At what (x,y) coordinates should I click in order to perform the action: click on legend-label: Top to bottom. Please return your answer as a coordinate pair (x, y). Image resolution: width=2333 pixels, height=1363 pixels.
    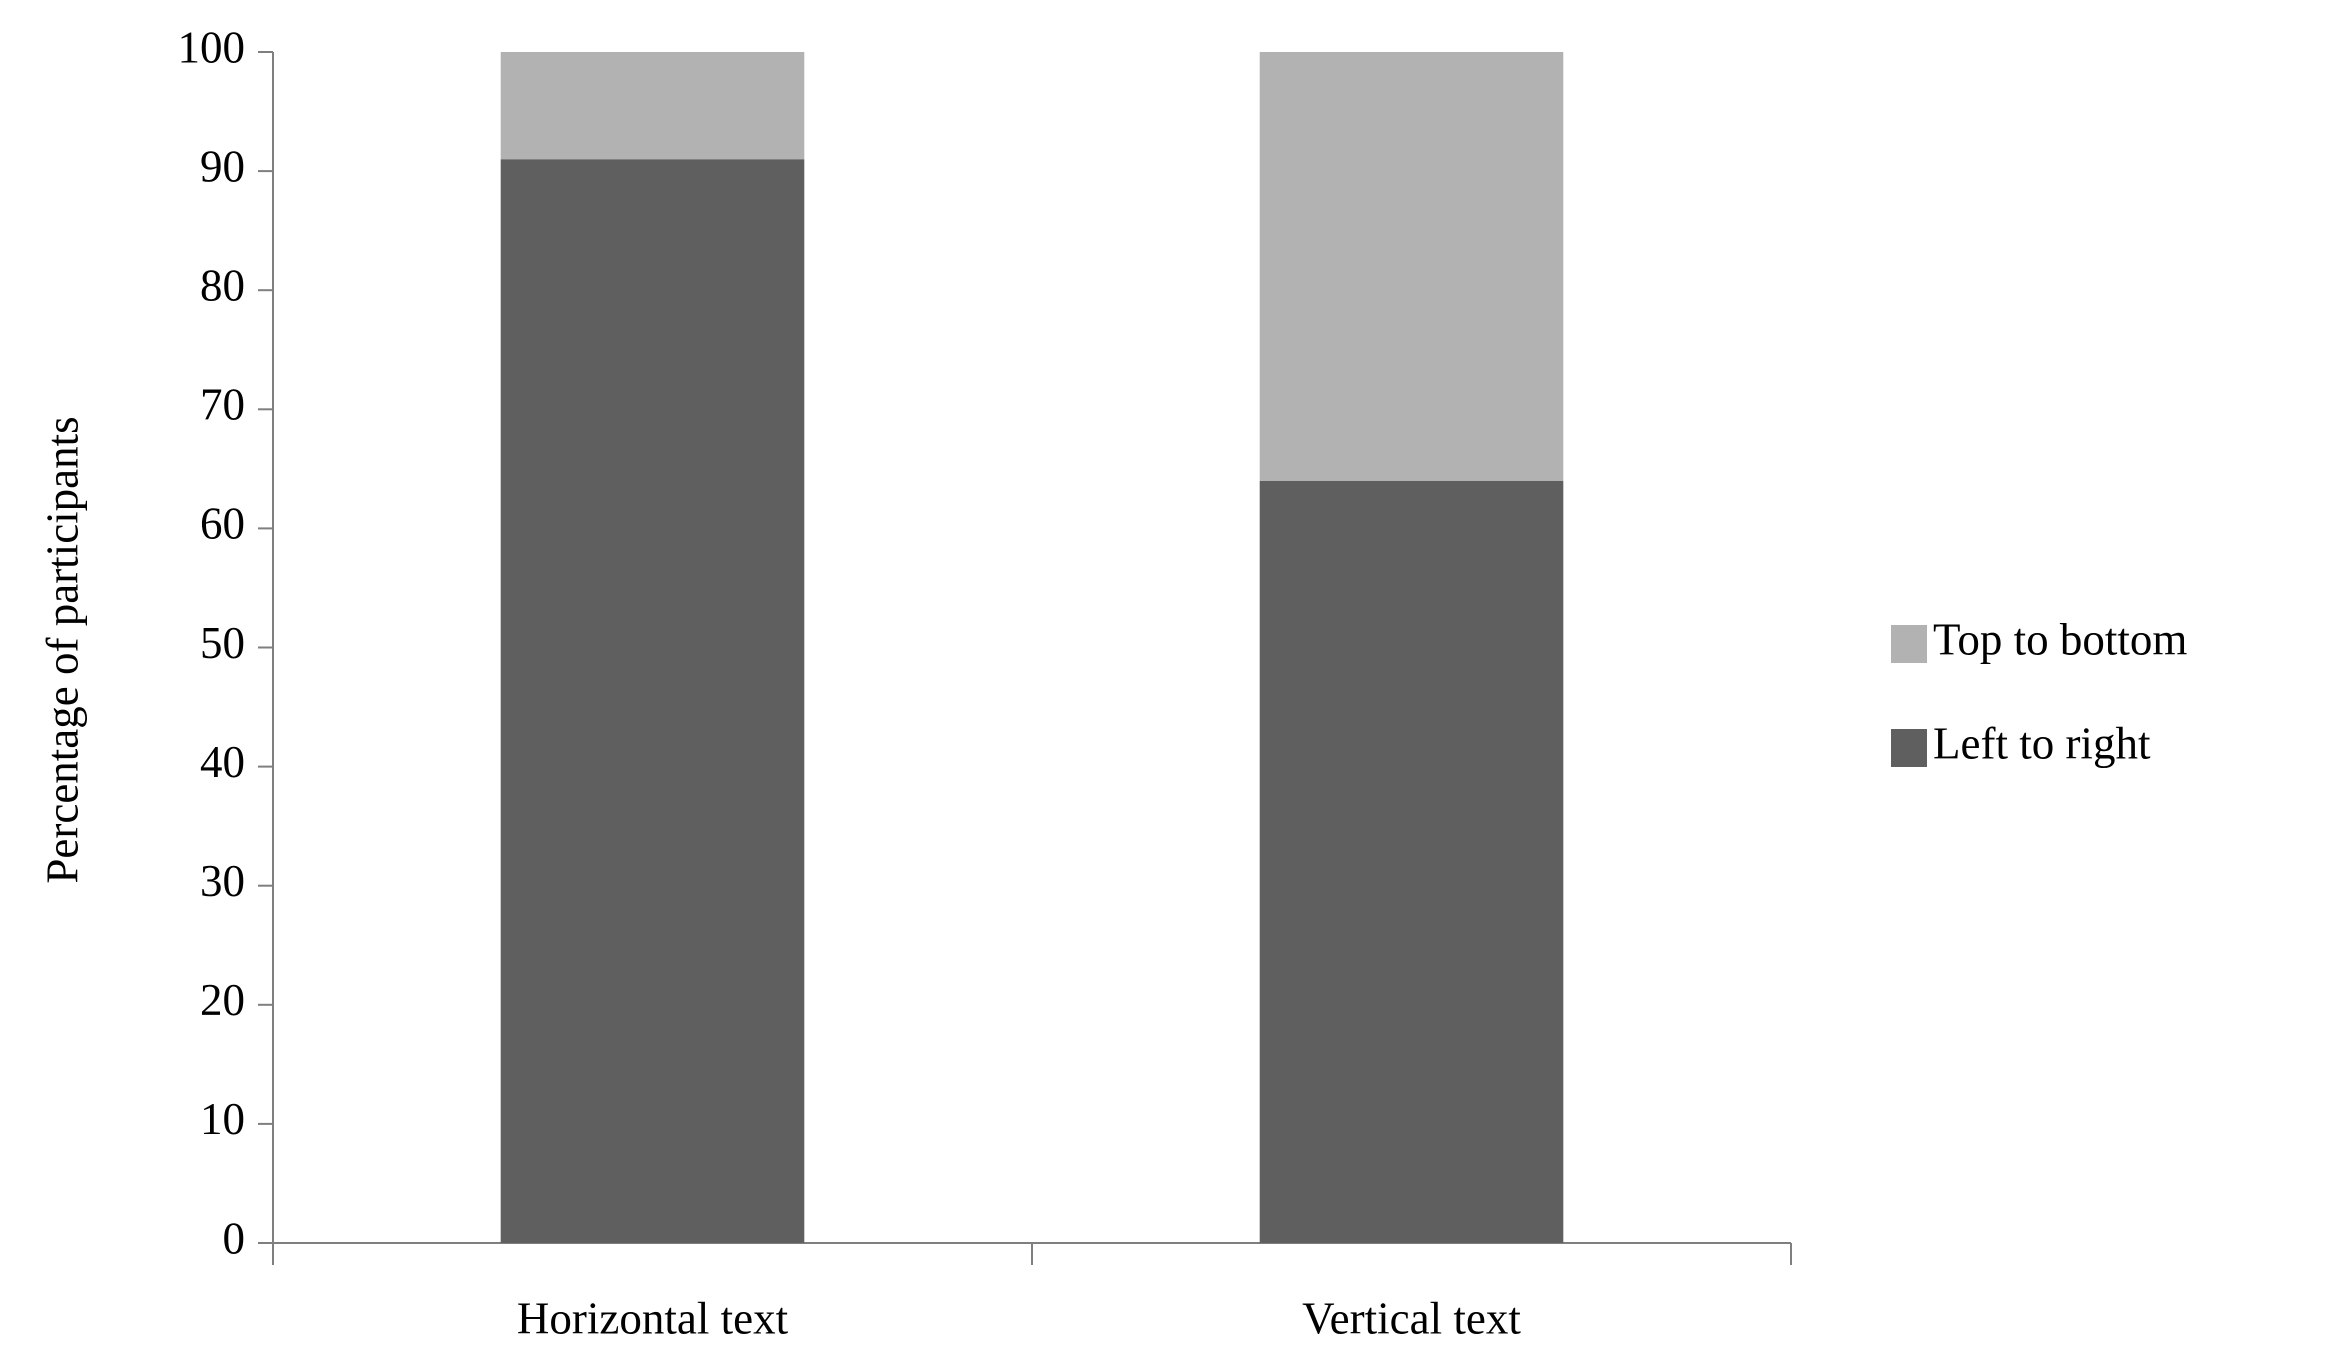
    Looking at the image, I should click on (2060, 639).